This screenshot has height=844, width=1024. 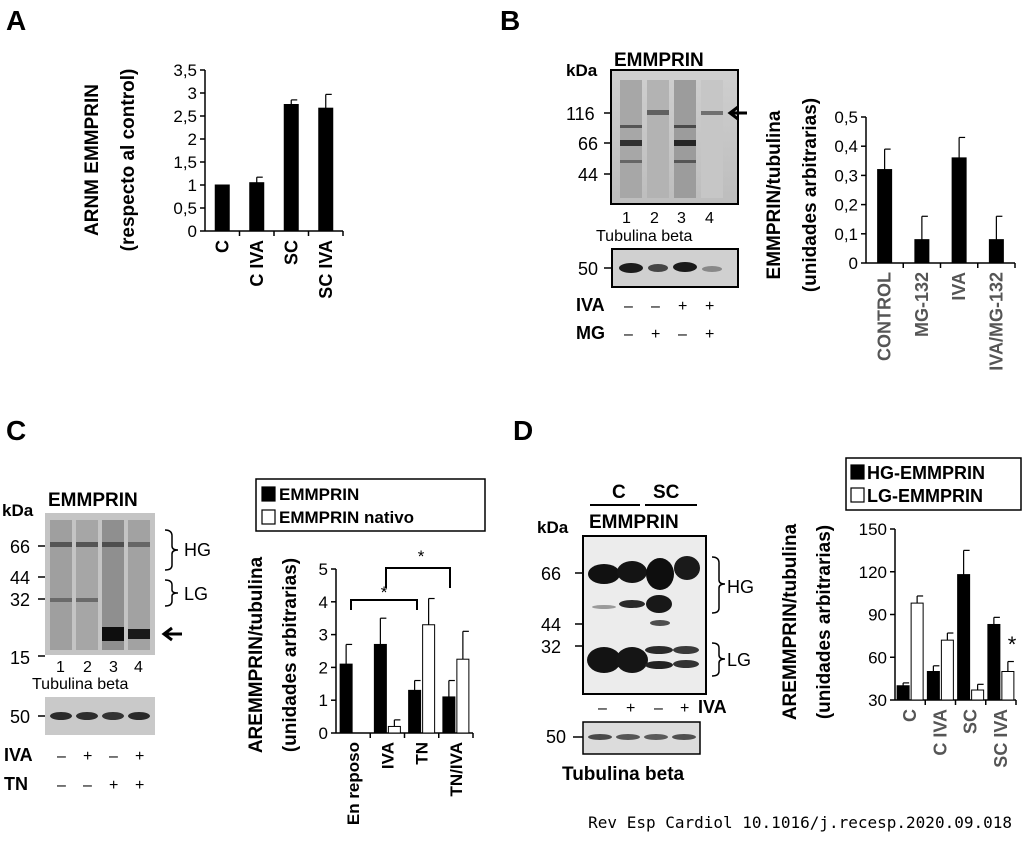 What do you see at coordinates (185, 116) in the screenshot?
I see `y-tick-label: 2,5` at bounding box center [185, 116].